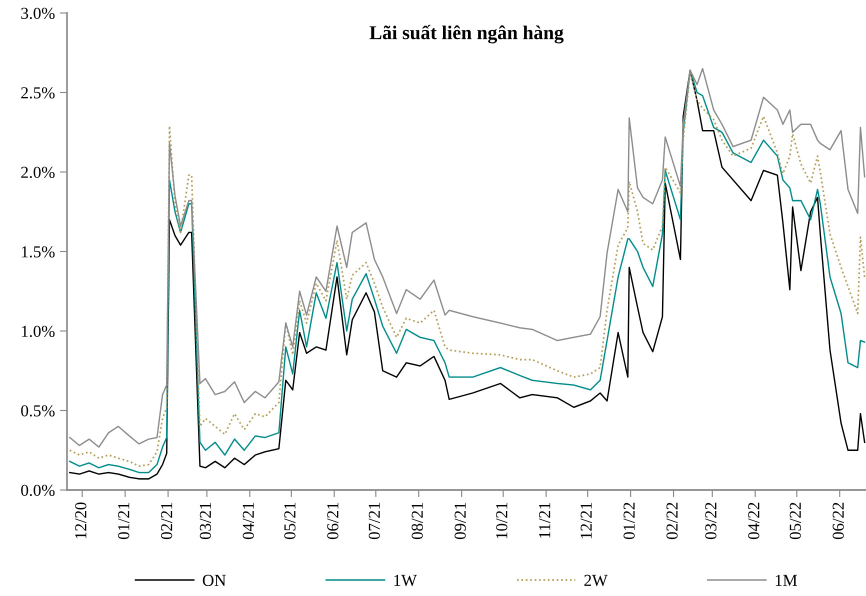 Image resolution: width=866 pixels, height=596 pixels. I want to click on y-tick-label: 0.5%, so click(38, 411).